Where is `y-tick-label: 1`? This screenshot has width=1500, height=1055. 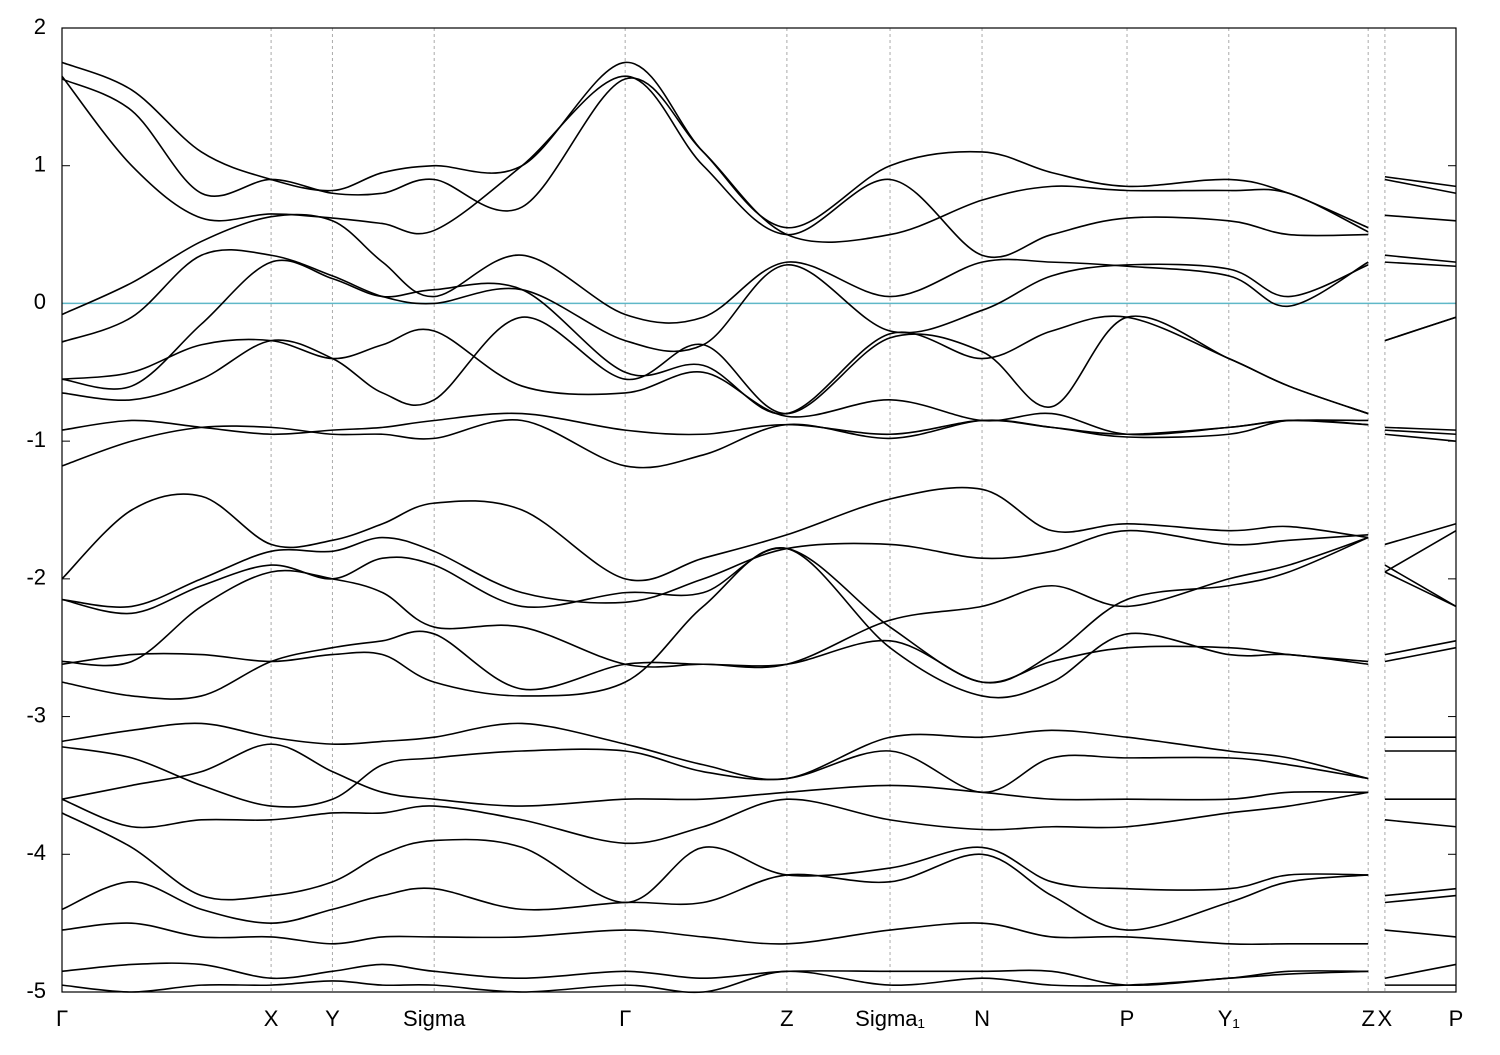 y-tick-label: 1 is located at coordinates (40, 164).